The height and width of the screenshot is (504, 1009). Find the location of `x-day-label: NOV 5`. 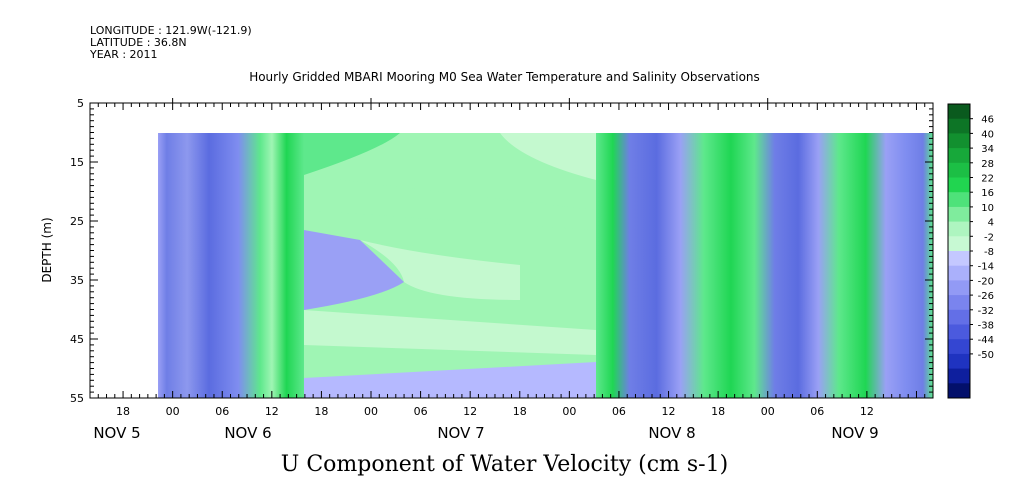

x-day-label: NOV 5 is located at coordinates (116, 433).